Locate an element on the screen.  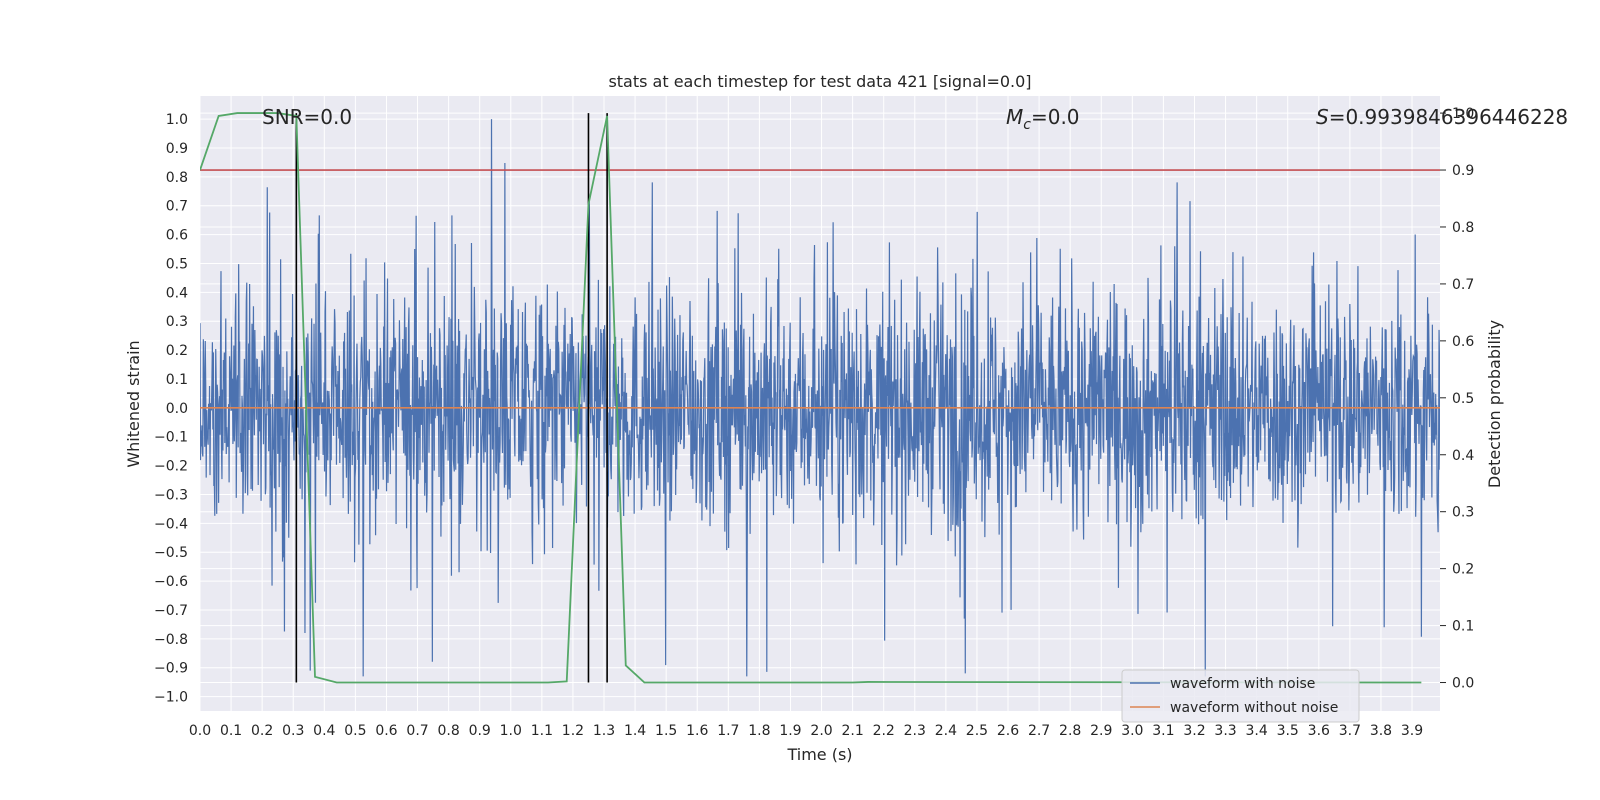
x-tick-label: 1.6 is located at coordinates (697, 731).